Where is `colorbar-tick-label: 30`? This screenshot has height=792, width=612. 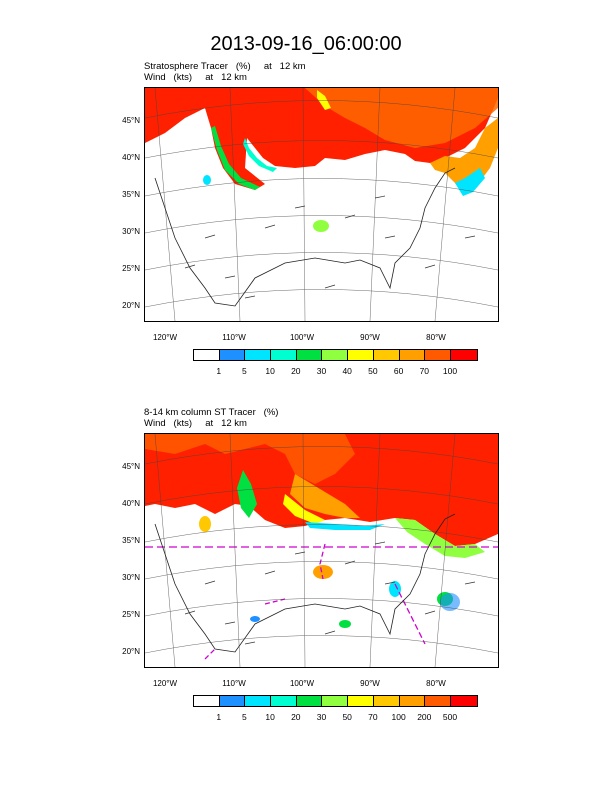
colorbar-tick-label: 30 is located at coordinates (321, 717).